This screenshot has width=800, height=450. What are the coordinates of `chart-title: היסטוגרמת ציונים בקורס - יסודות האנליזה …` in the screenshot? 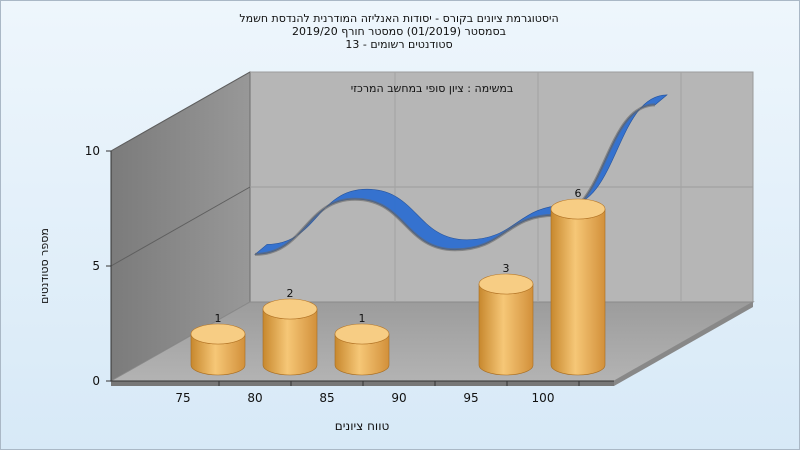 It's located at (398, 31).